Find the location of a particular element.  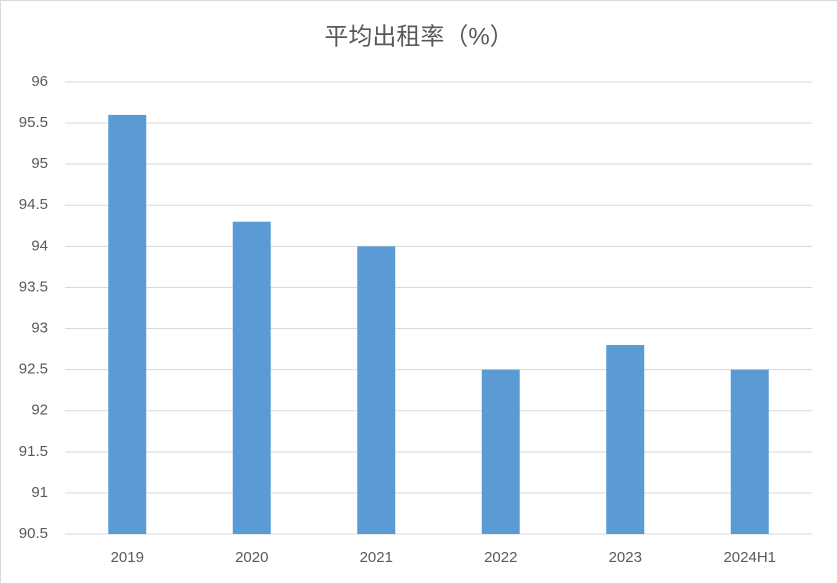

y-tick-label: 96 is located at coordinates (39, 81).